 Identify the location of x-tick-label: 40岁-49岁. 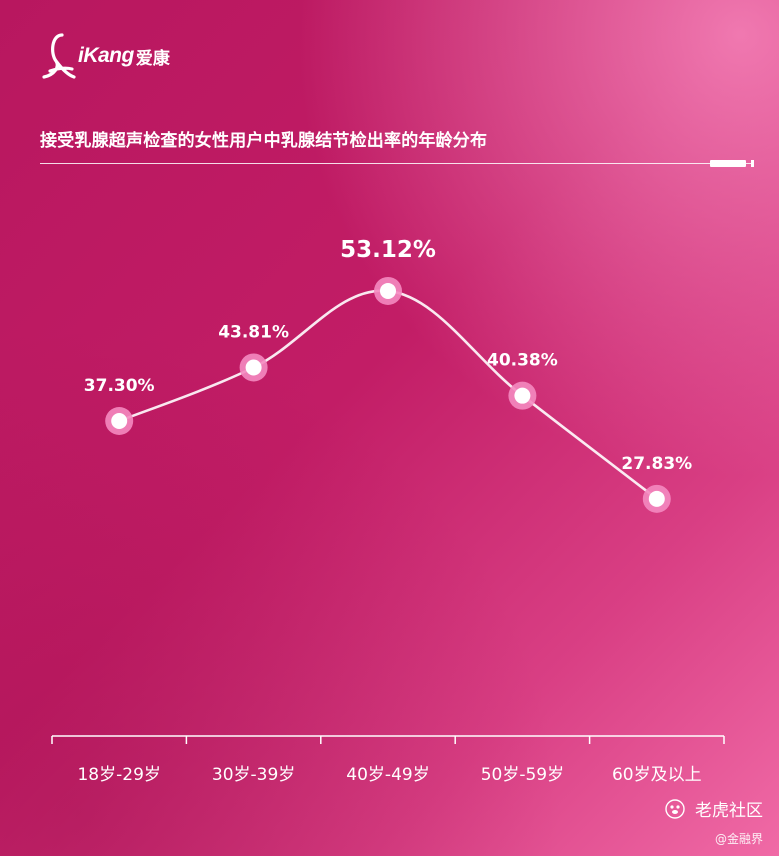
(387, 775).